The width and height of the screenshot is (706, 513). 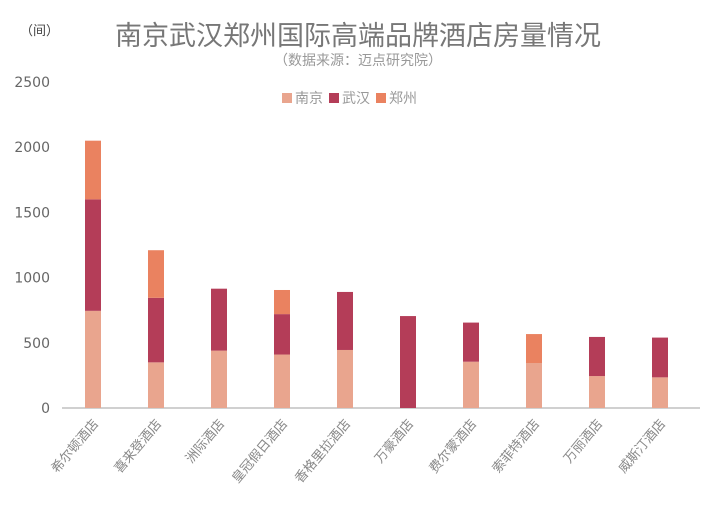 I want to click on bar-武汉-香格里拉酒店, so click(x=345, y=320).